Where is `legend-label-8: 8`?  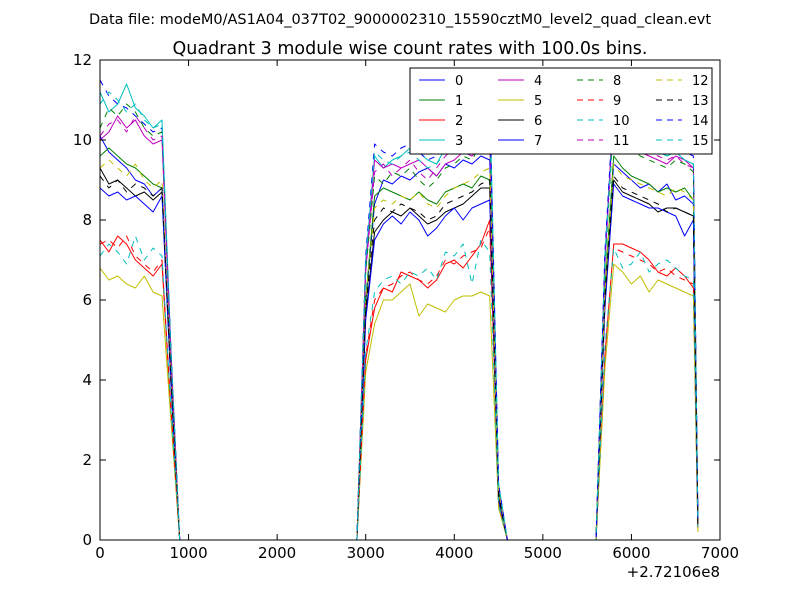 legend-label-8: 8 is located at coordinates (617, 81).